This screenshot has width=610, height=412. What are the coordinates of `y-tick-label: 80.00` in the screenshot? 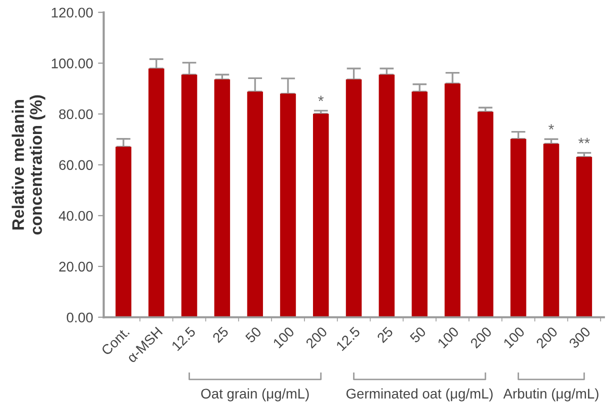 It's located at (76, 114).